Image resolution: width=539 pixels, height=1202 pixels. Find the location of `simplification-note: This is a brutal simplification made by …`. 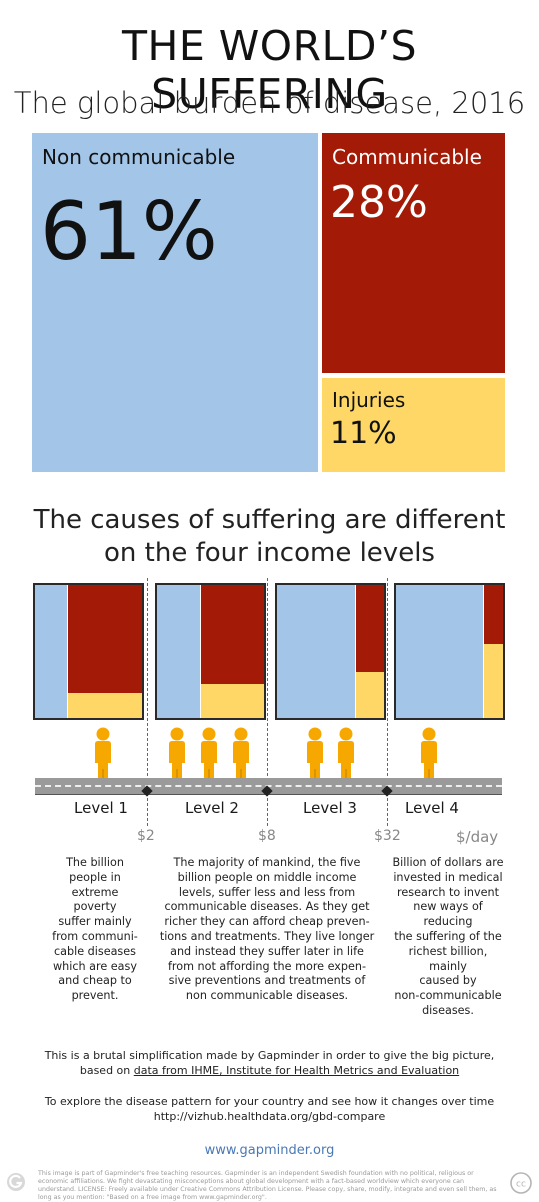

simplification-note: This is a brutal simplification made by … is located at coordinates (269, 1063).